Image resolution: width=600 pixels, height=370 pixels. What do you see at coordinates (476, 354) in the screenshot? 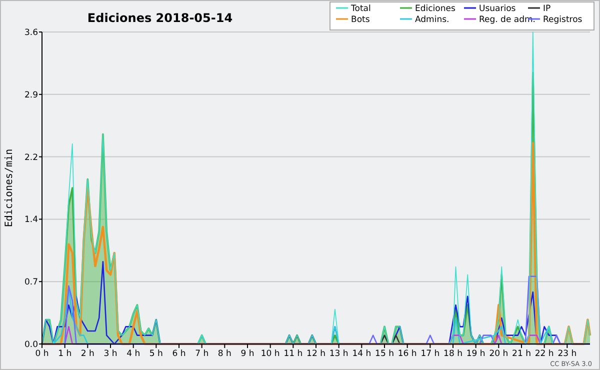
I see `x-tick-label: 19 h` at bounding box center [476, 354].